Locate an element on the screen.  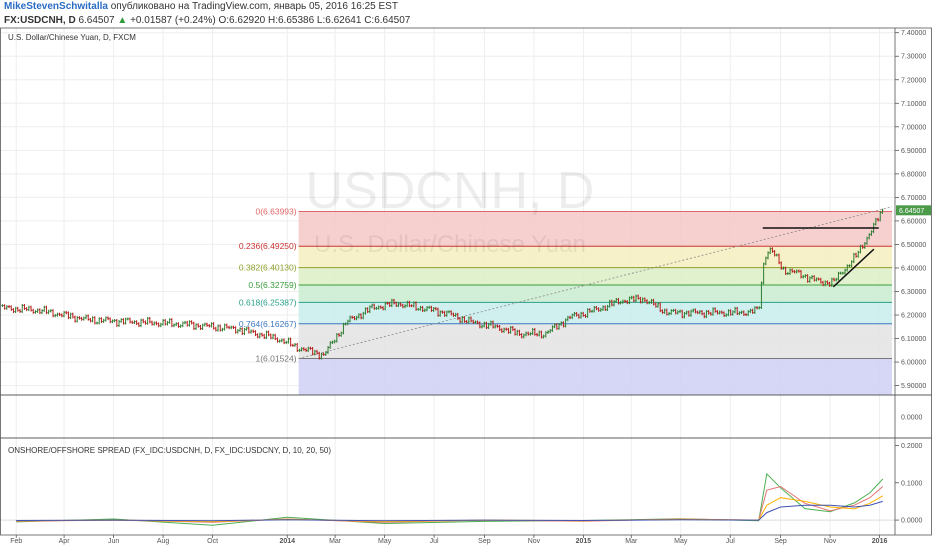
fib-level-label: 0.618(6.25387) is located at coordinates (268, 302).